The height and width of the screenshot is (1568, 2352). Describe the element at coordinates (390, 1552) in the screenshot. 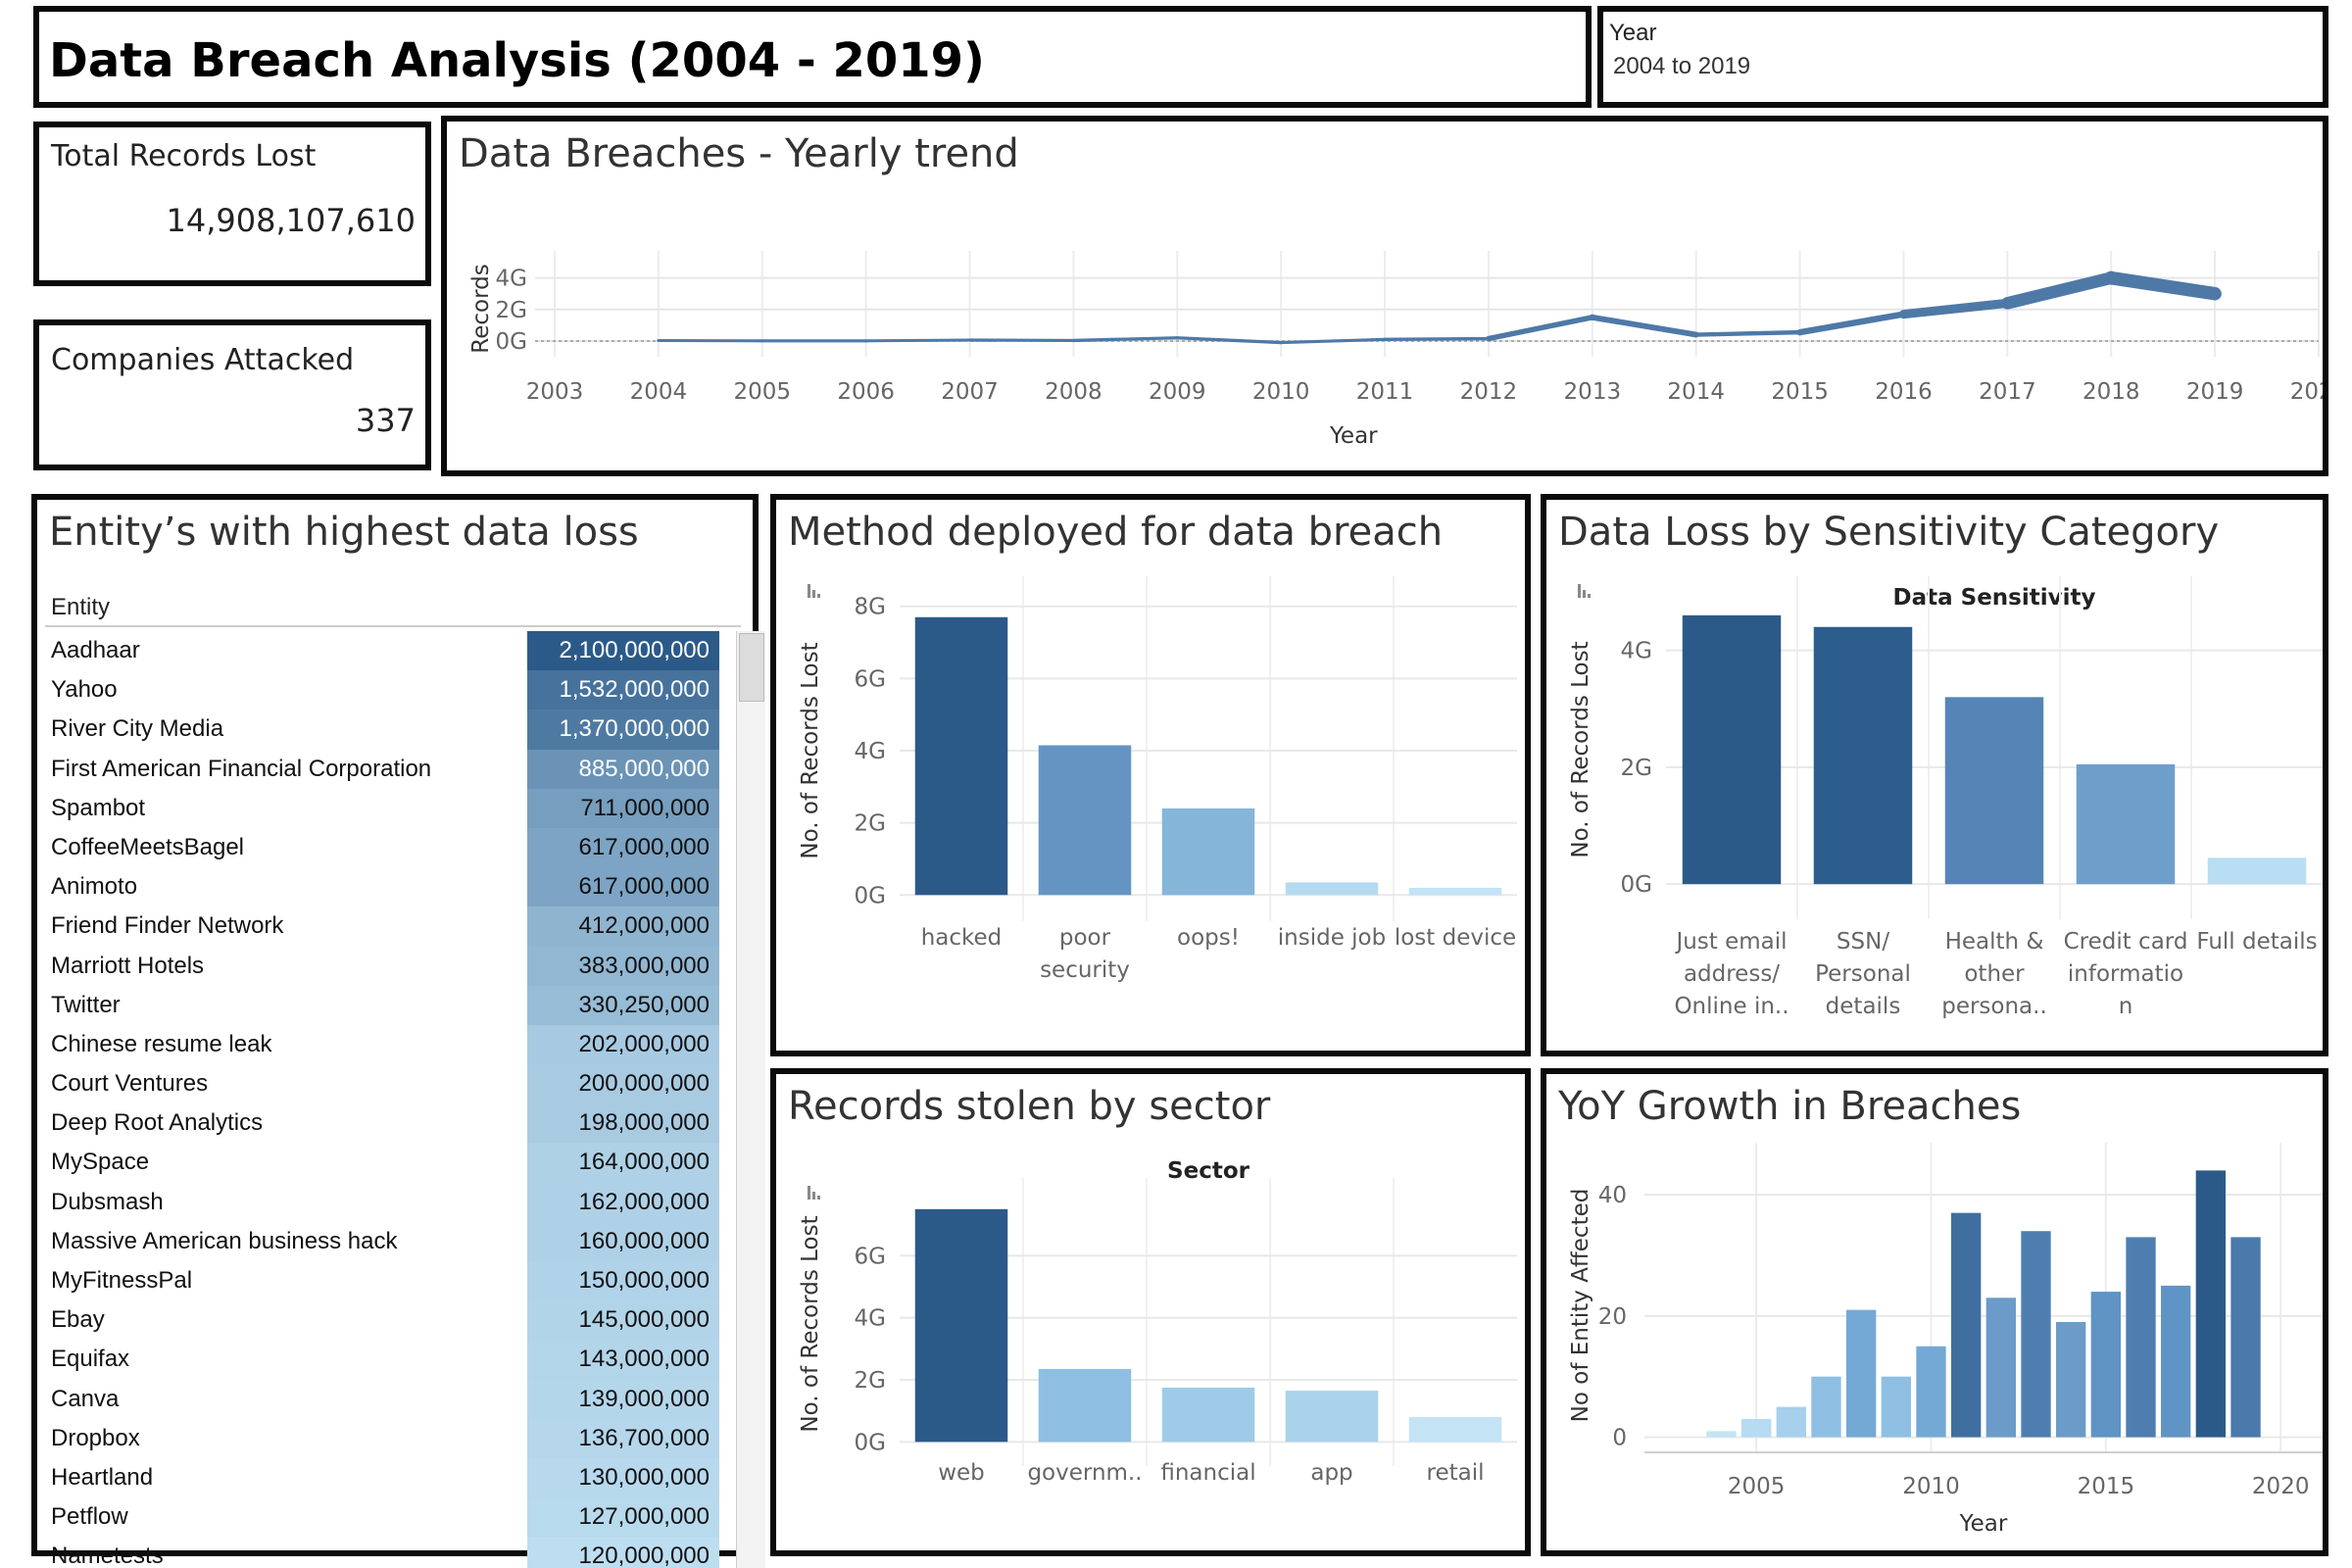

I see `table-row: Nametests 120,000,000` at that location.